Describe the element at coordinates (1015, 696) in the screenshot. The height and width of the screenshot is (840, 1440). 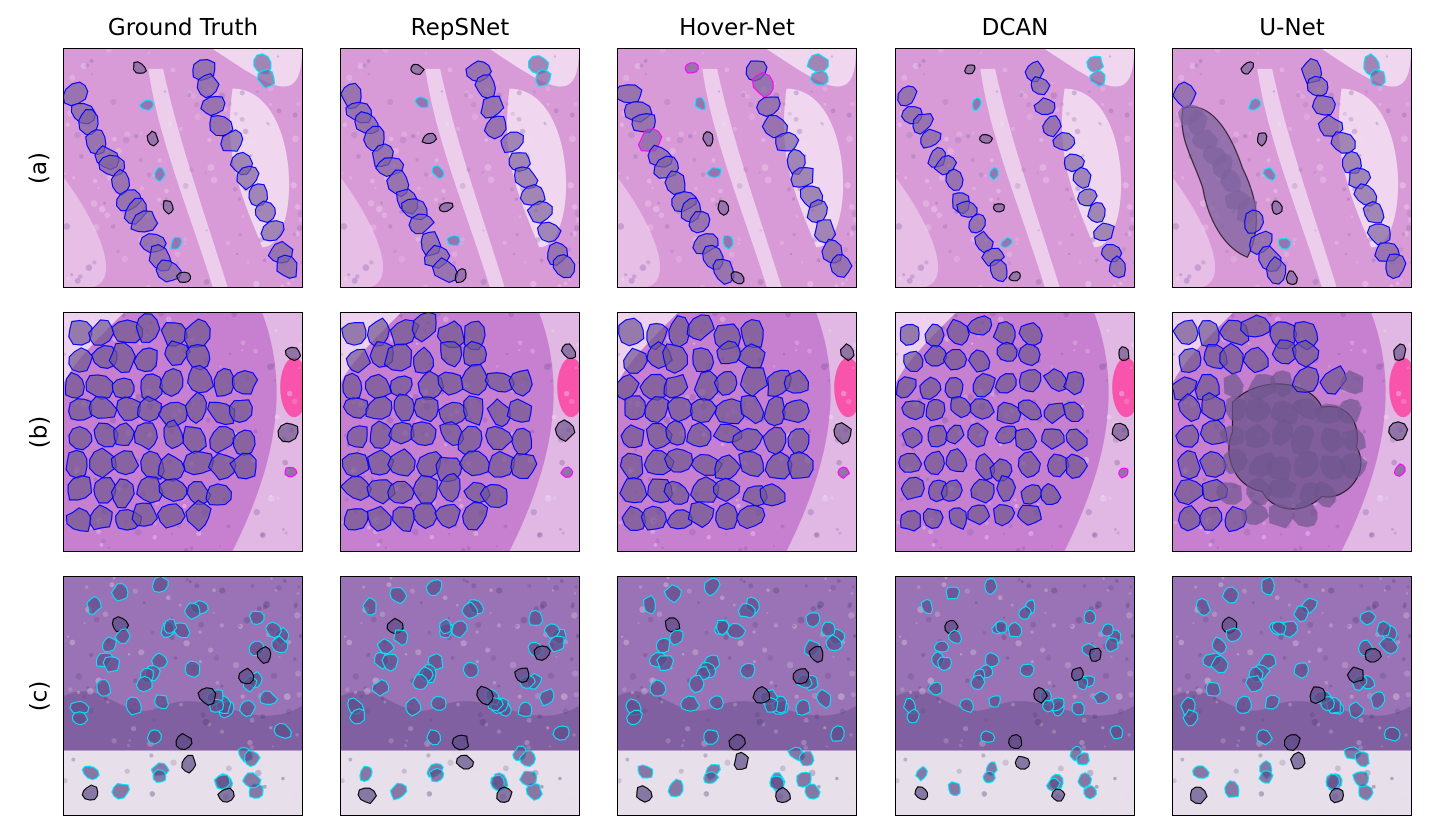
I see `panel-c-dcan` at that location.